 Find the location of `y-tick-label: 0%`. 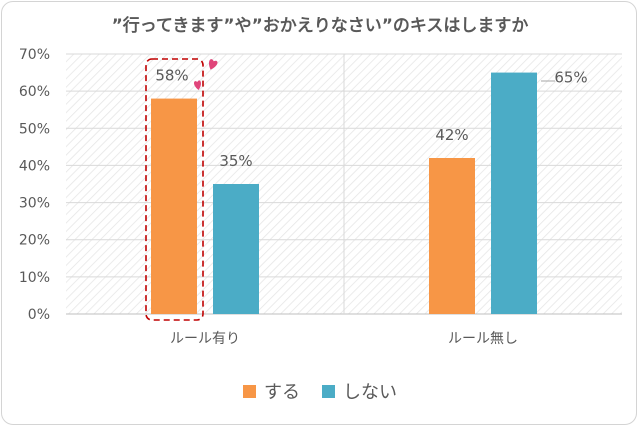

y-tick-label: 0% is located at coordinates (39, 315).